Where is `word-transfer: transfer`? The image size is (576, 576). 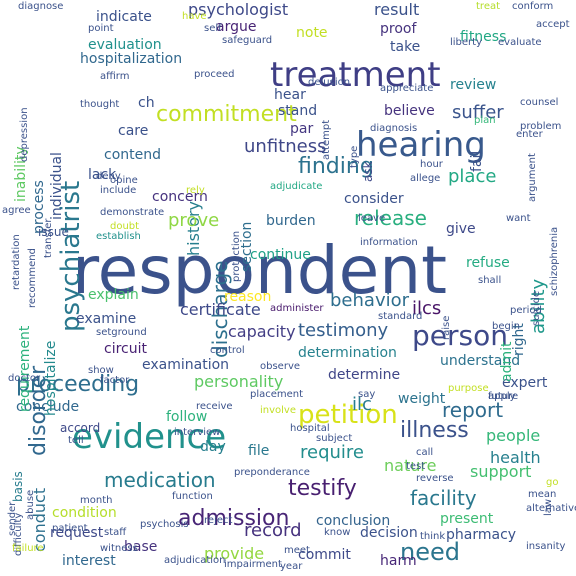 word-transfer: transfer is located at coordinates (48, 238).